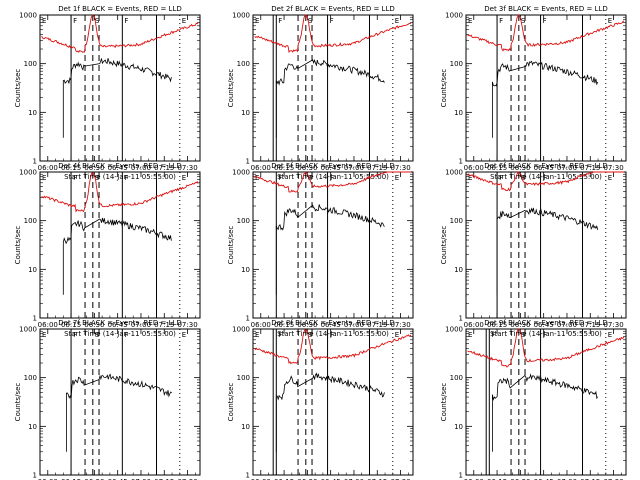  Describe the element at coordinates (545, 9) in the screenshot. I see `panel-title: Det 3f BLACK = Events, RED = LLD` at that location.